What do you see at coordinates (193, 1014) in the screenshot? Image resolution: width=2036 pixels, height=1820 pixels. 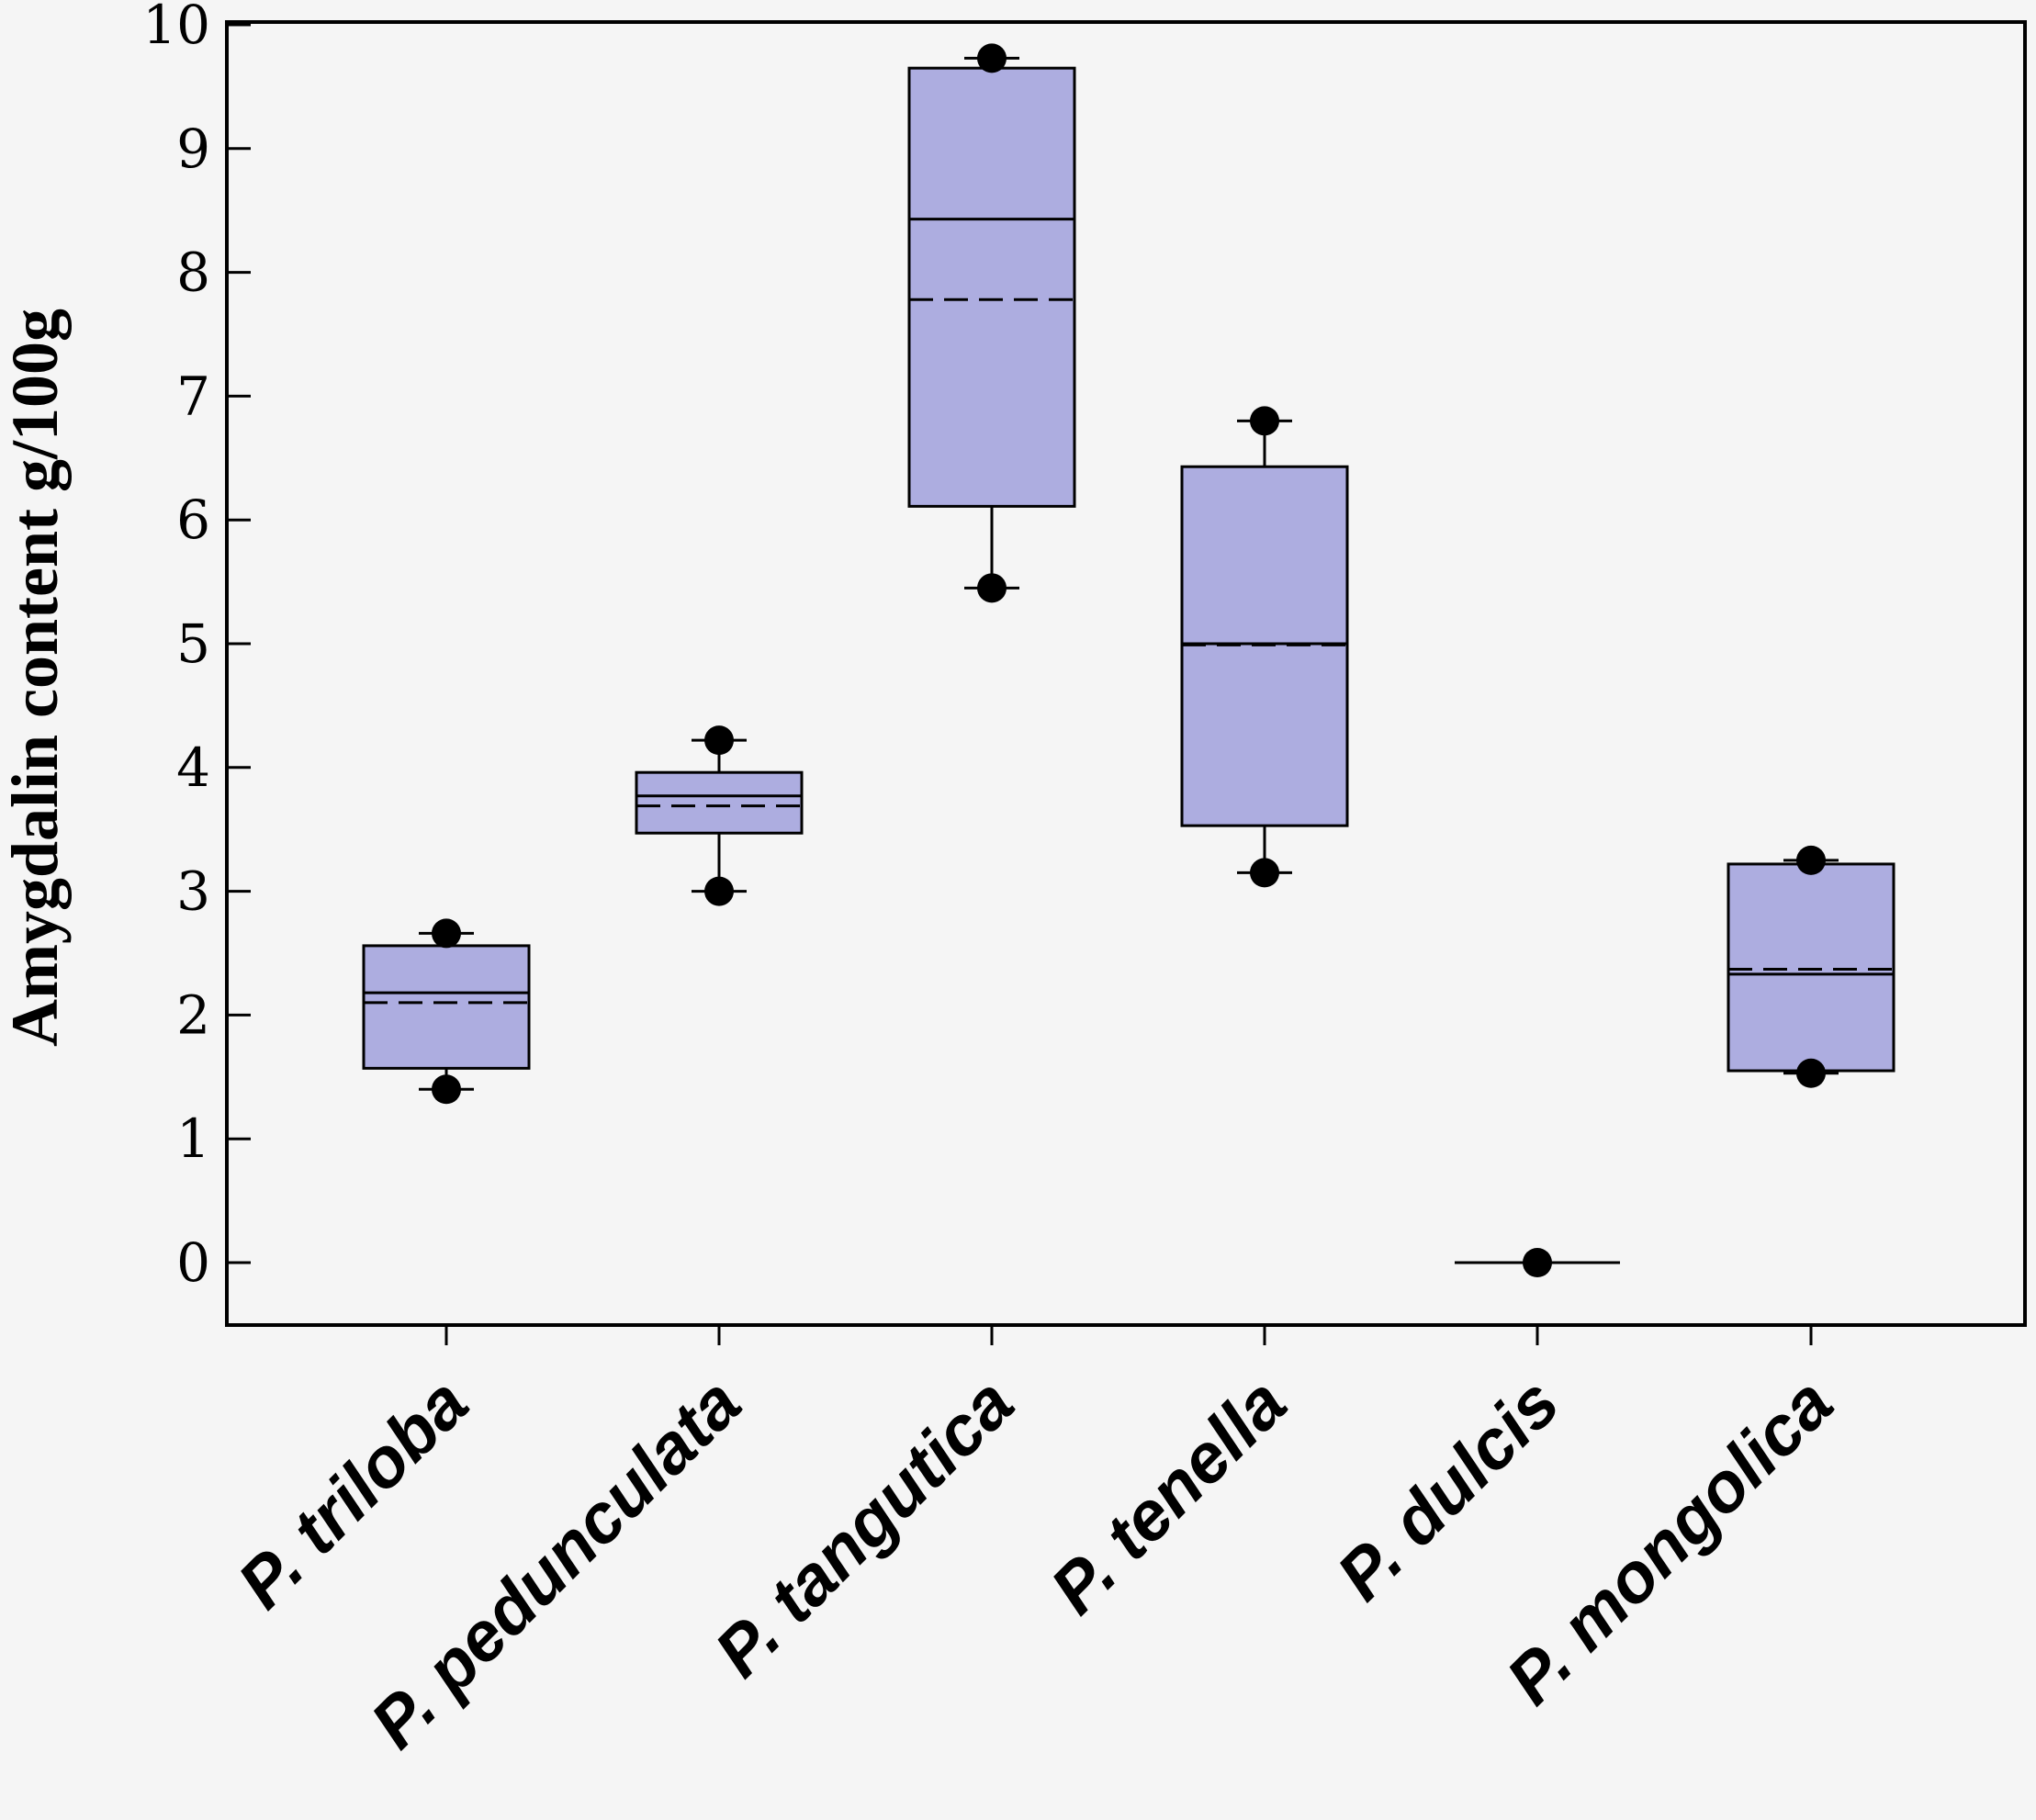 I see `y-tick-label: 2` at bounding box center [193, 1014].